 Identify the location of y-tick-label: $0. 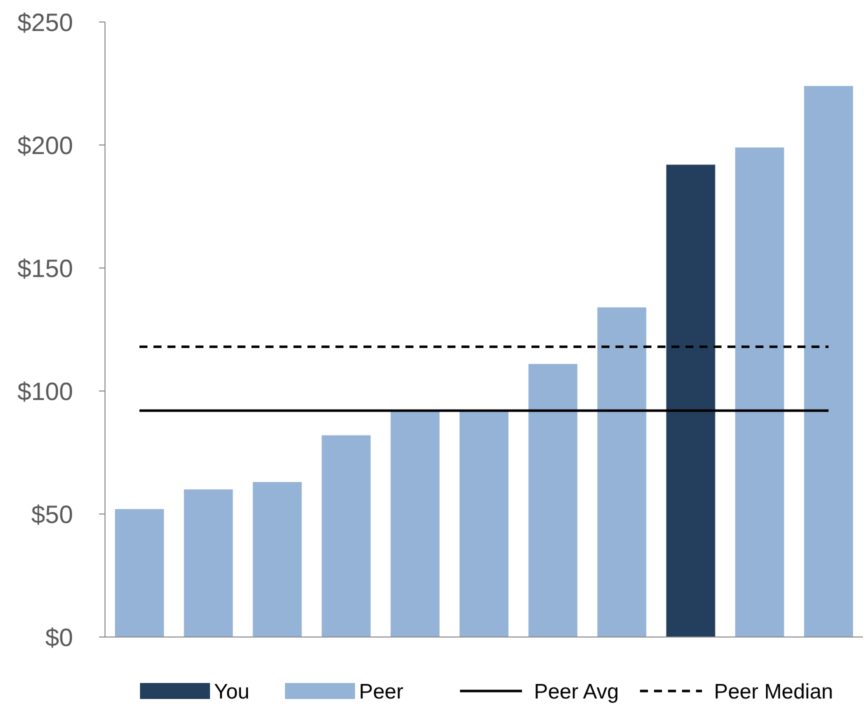
(59, 638).